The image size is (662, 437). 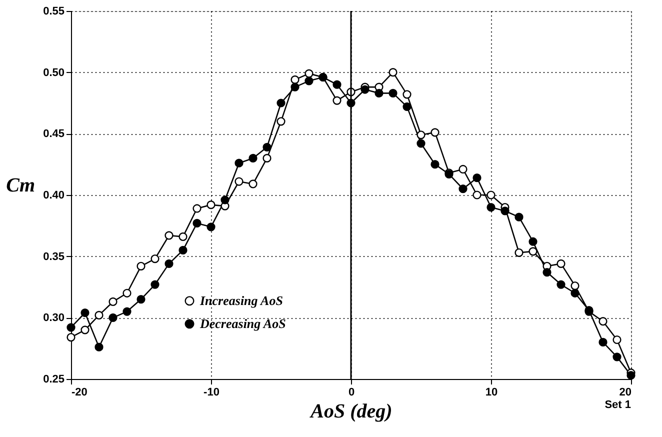 I want to click on y-tick-label: 0.40, so click(x=53, y=196).